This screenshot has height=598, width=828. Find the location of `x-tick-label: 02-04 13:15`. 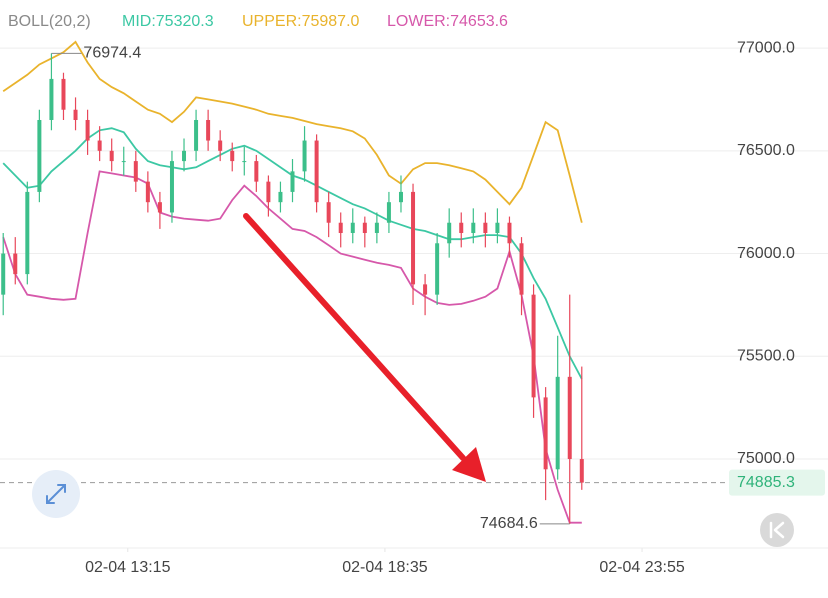

x-tick-label: 02-04 13:15 is located at coordinates (128, 567).